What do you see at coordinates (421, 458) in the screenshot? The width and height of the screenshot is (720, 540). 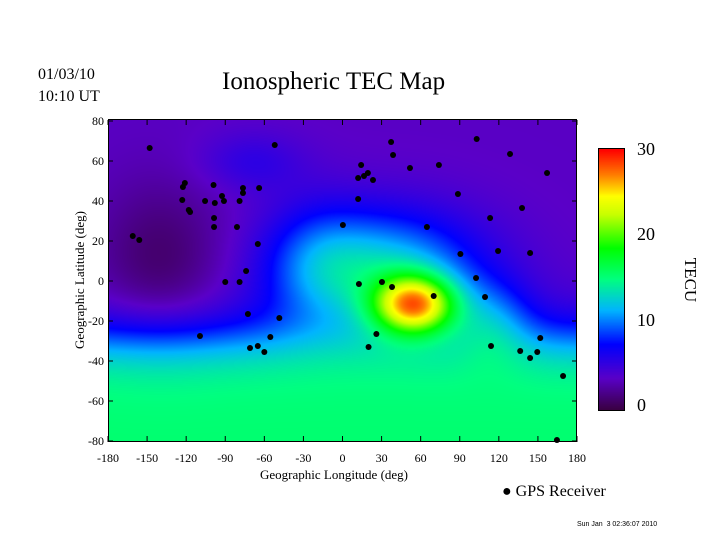 I see `x-tick-label: 60` at bounding box center [421, 458].